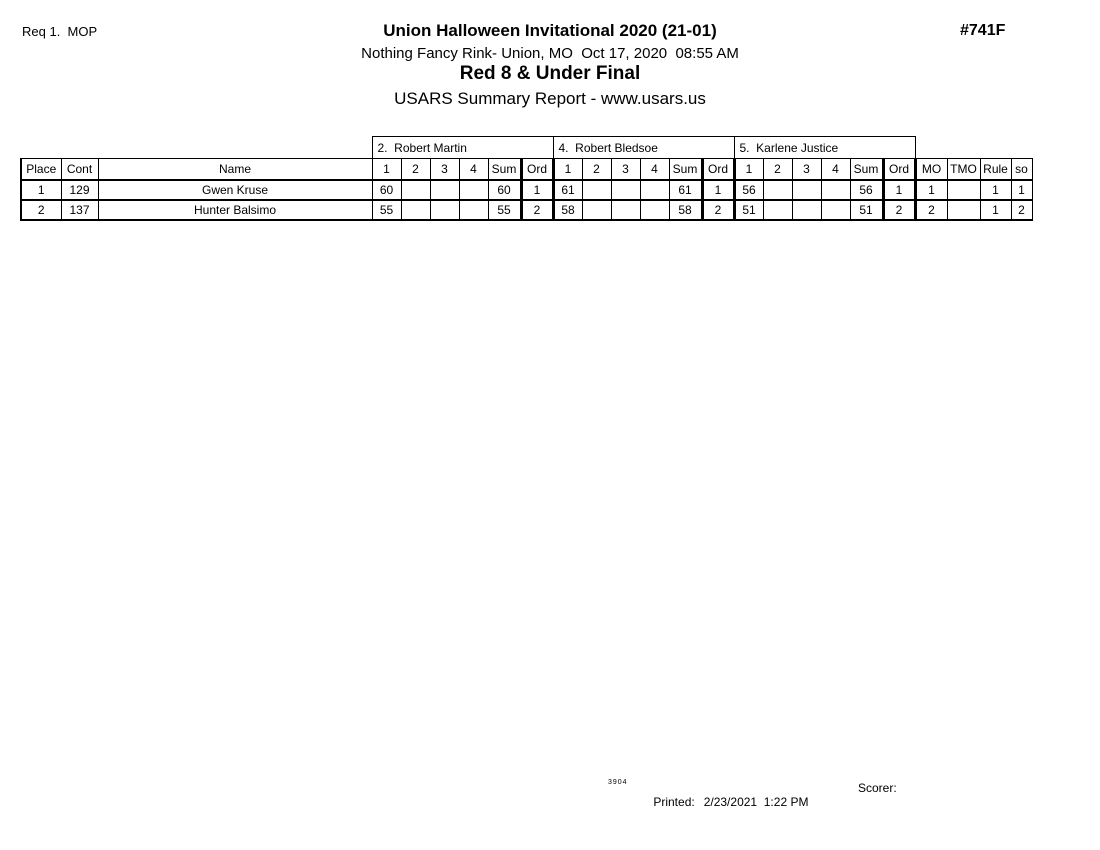  I want to click on table-row: 2 137 Hunter Balsimo 55 55 2 58 58 2 51, so click(526, 210).